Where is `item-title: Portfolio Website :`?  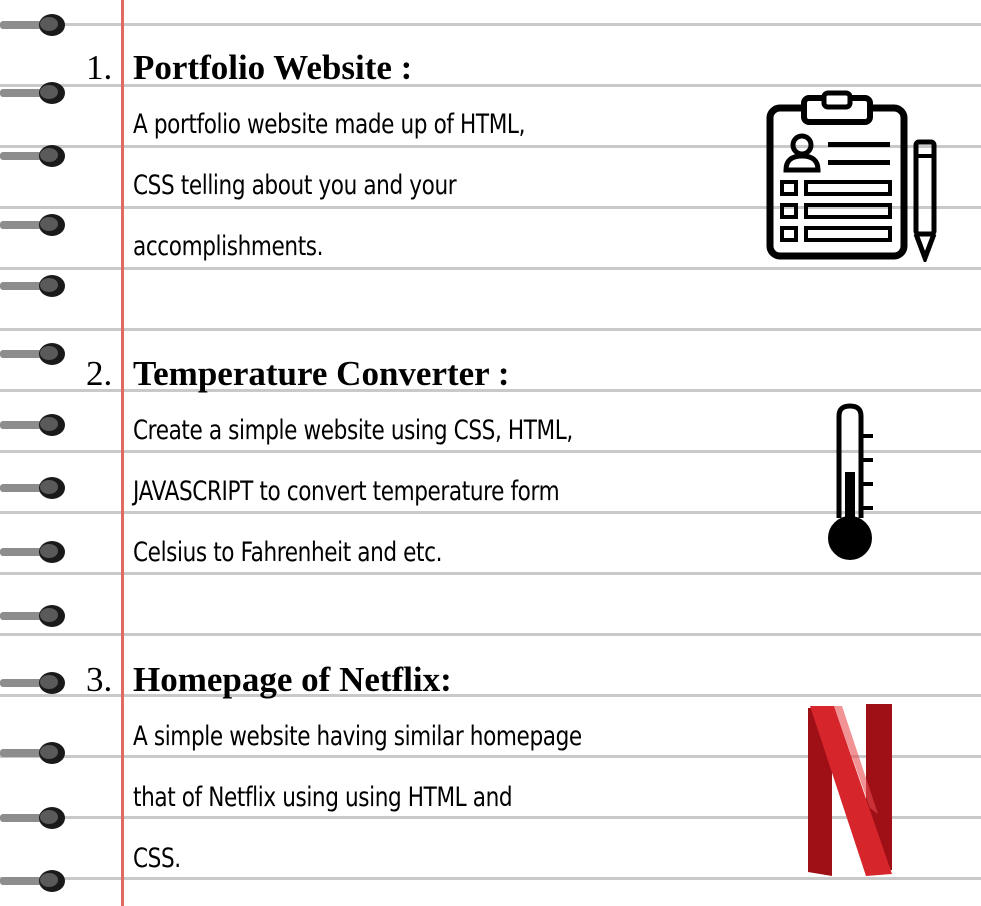
item-title: Portfolio Website : is located at coordinates (273, 67).